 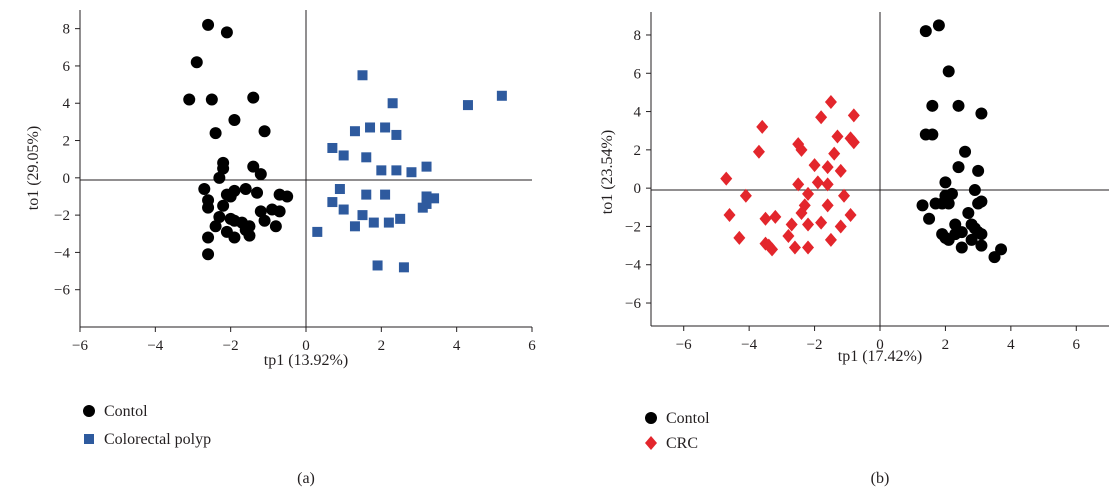 I want to click on panel-b-y-tick-label: 4, so click(x=638, y=113).